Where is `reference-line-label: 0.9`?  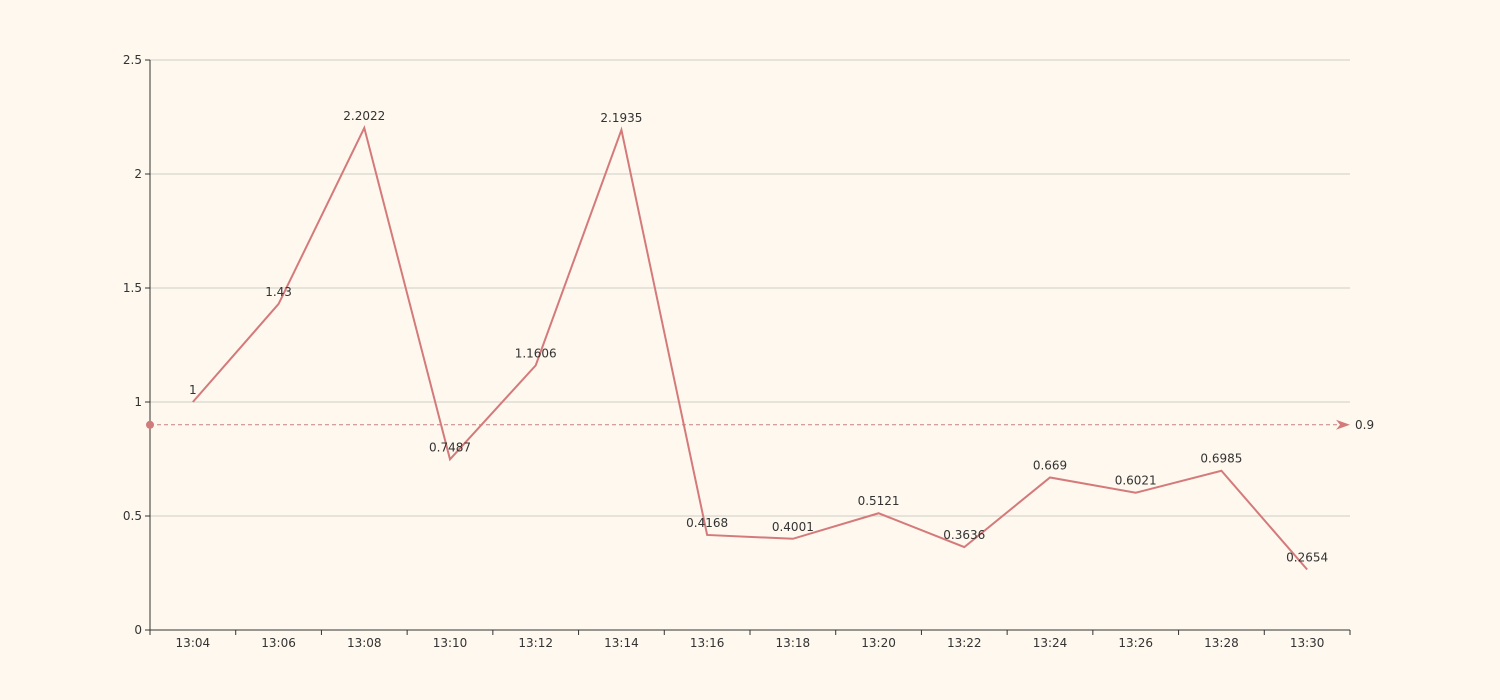 reference-line-label: 0.9 is located at coordinates (1364, 425).